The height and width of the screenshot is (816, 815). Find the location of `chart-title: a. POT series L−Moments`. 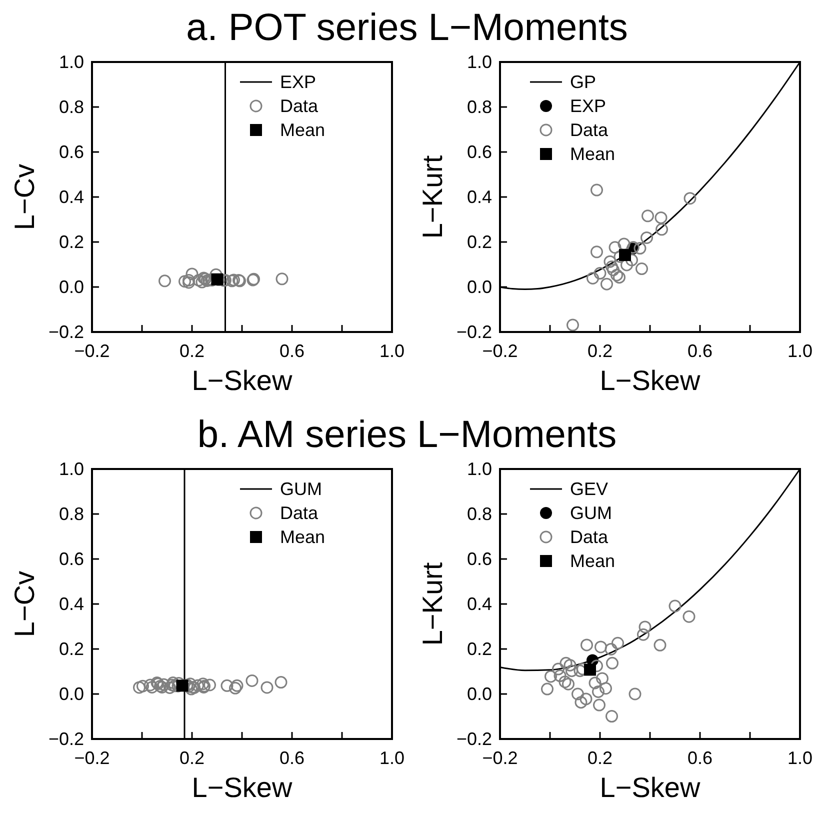

chart-title: a. POT series L−Moments is located at coordinates (407, 28).